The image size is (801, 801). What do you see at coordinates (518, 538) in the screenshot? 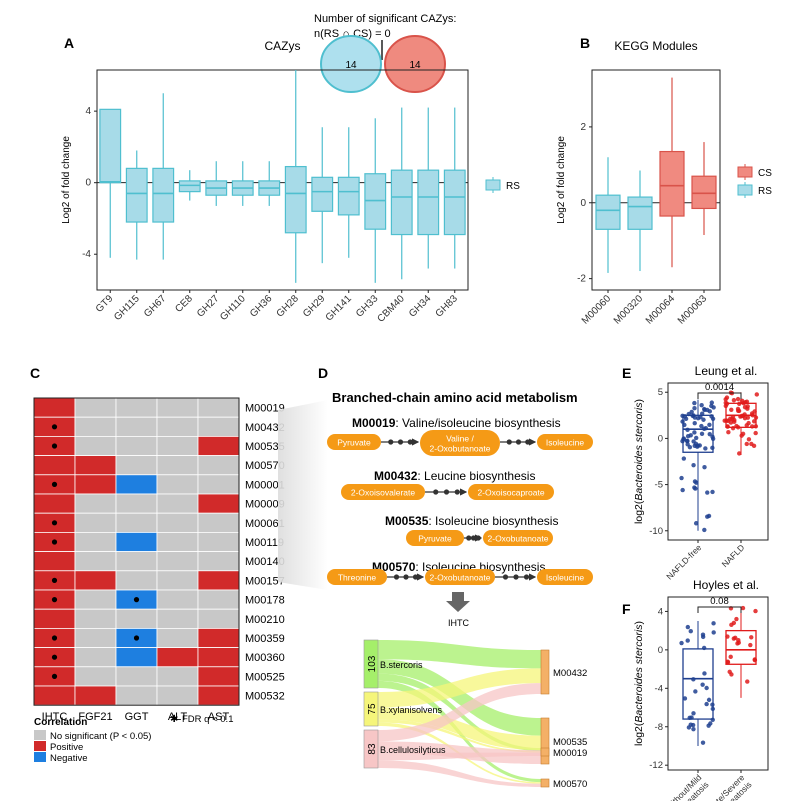
I see `node-oxobutanoate` at bounding box center [518, 538].